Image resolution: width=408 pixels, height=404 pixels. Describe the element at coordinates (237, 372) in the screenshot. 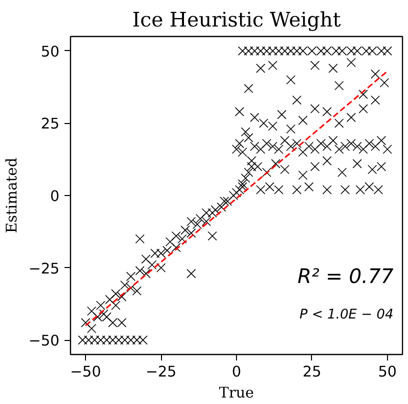

I see `x-tick-label: 0` at that location.